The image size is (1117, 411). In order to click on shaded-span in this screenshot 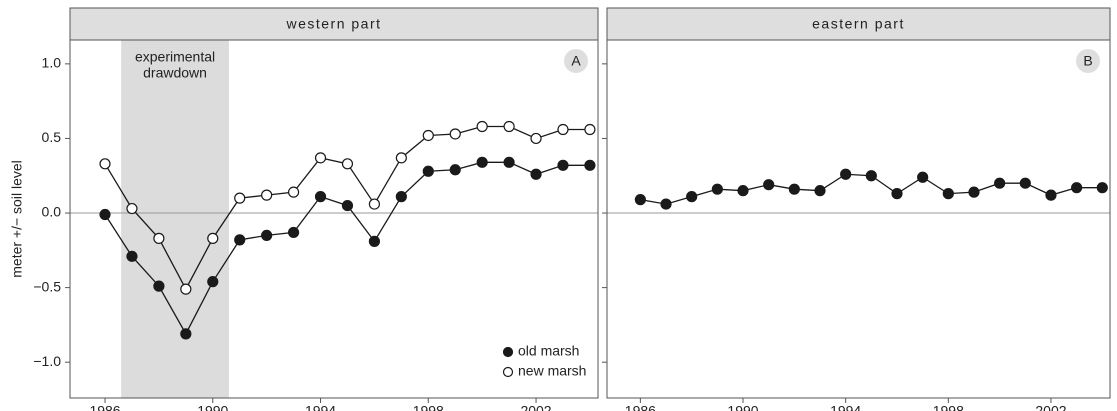, I will do `click(175, 219)`.